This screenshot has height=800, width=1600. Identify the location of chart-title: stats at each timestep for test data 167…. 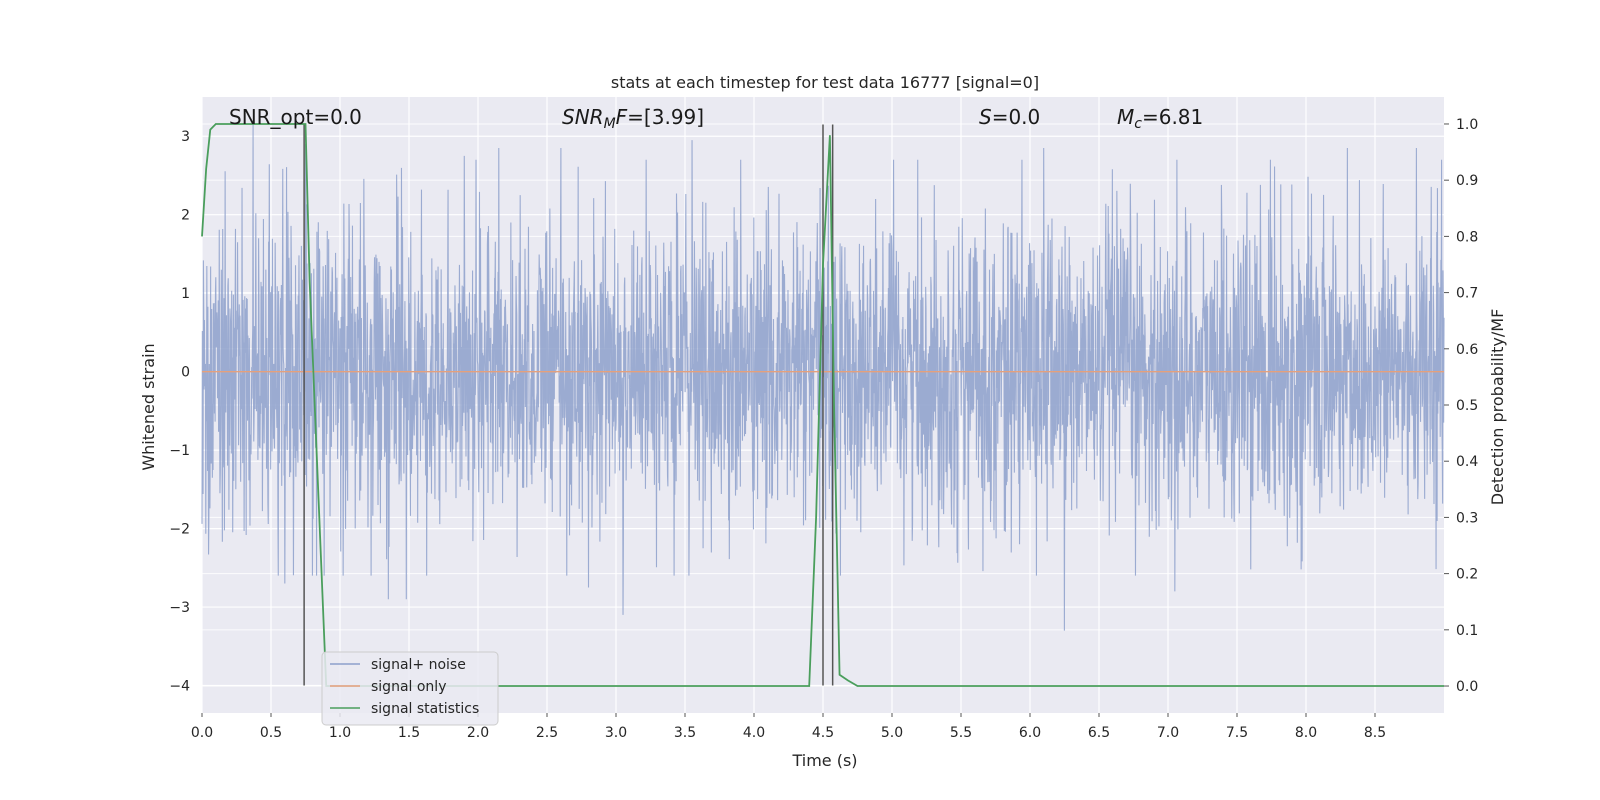
(825, 82).